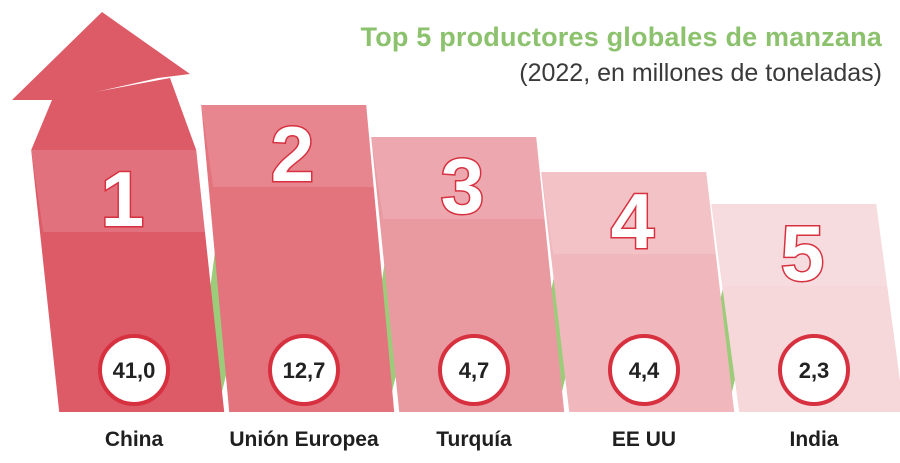 This screenshot has height=463, width=900. I want to click on category-label-3: Turquía, so click(474, 439).